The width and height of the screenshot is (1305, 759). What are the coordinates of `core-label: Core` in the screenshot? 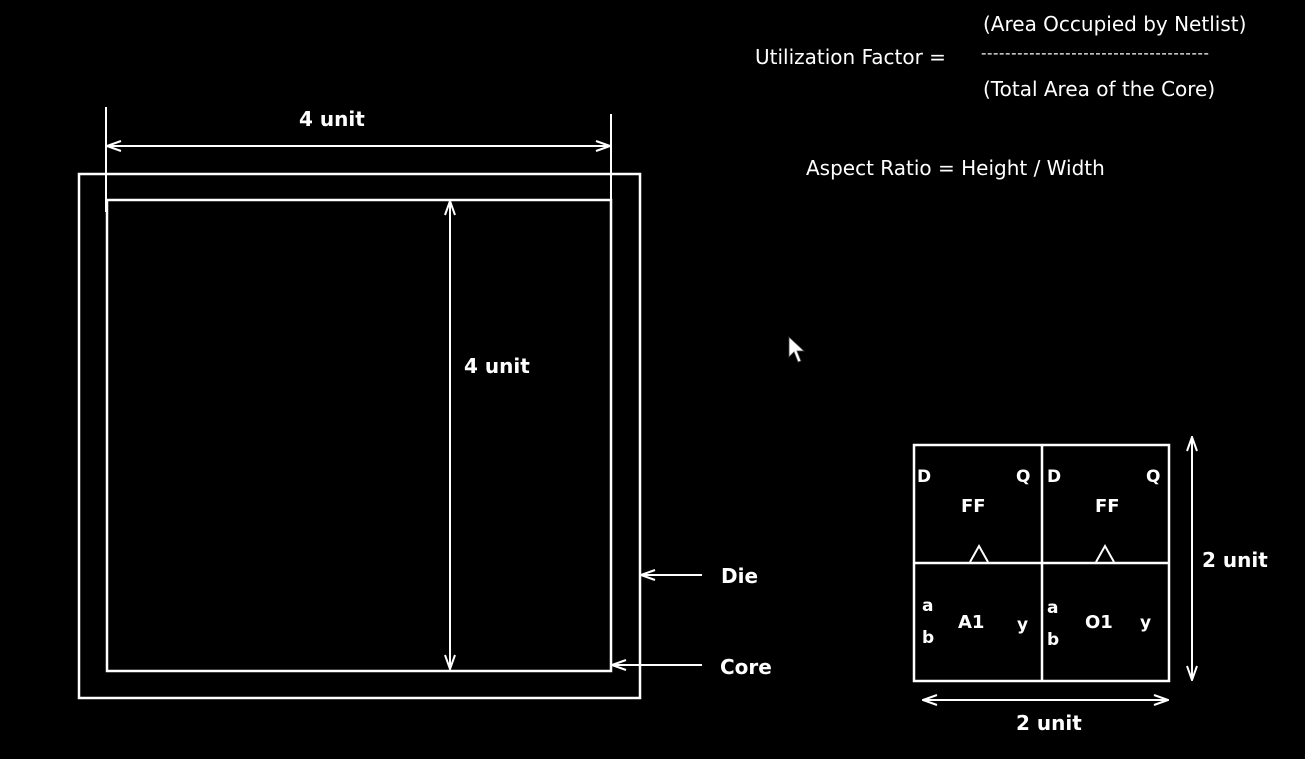 It's located at (746, 667).